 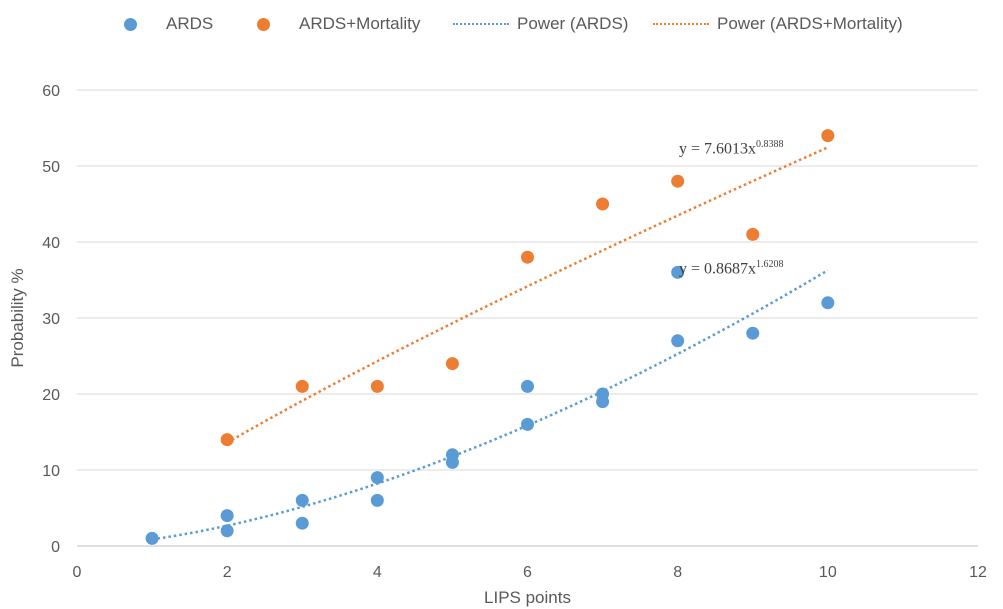 What do you see at coordinates (677, 572) in the screenshot?
I see `x-tick-label: 8` at bounding box center [677, 572].